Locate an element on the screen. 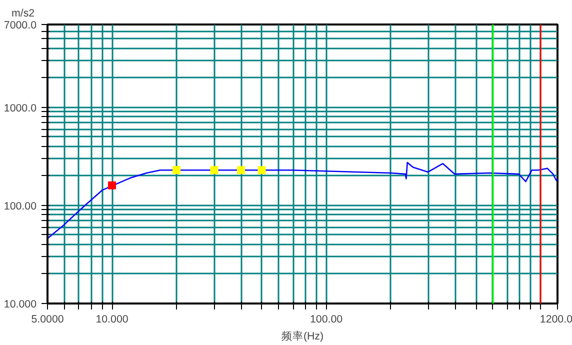 Image resolution: width=572 pixels, height=345 pixels. x-tick-label: 5.0000 is located at coordinates (47, 320).